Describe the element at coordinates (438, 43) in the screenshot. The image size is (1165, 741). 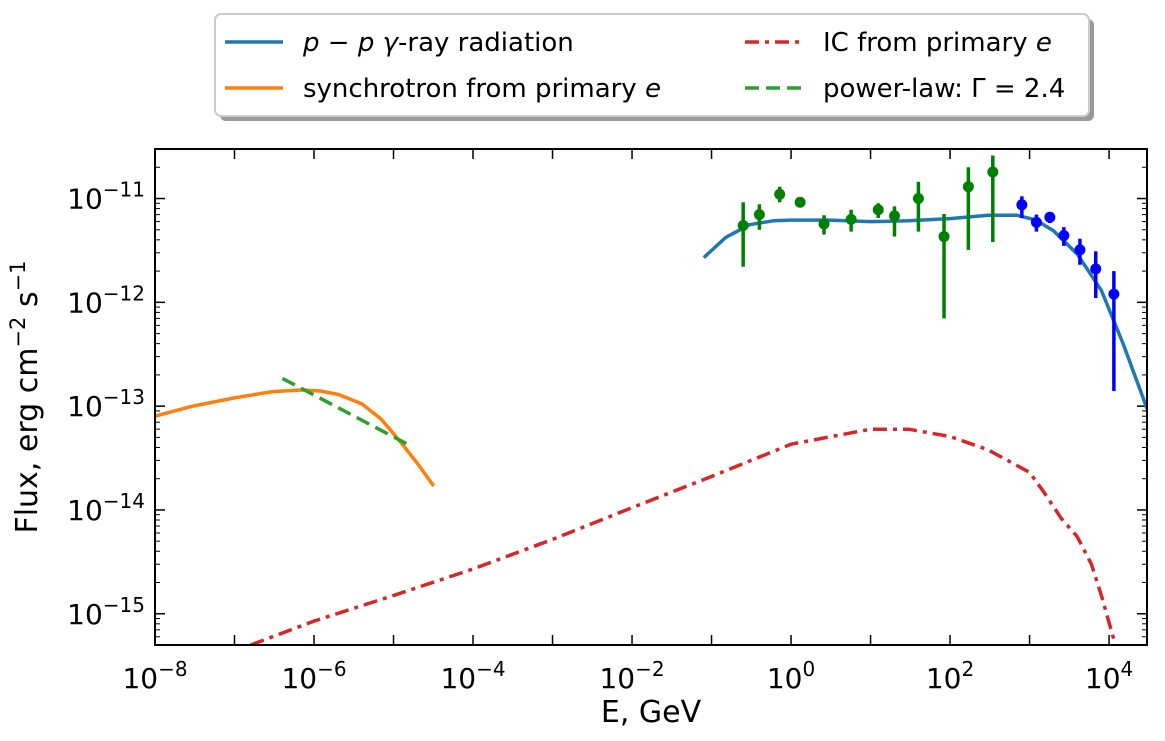
I see `legend-label-pp: p − p γ-ray radiation` at that location.